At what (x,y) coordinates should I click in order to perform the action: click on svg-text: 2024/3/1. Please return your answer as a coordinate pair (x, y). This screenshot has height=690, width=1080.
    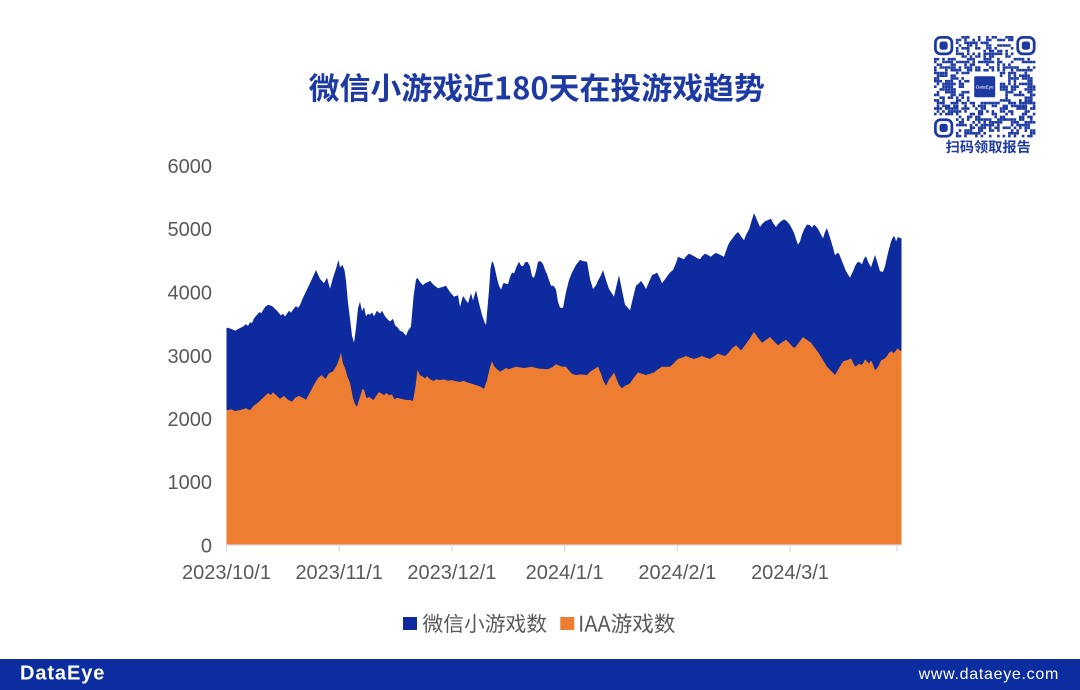
    Looking at the image, I should click on (790, 573).